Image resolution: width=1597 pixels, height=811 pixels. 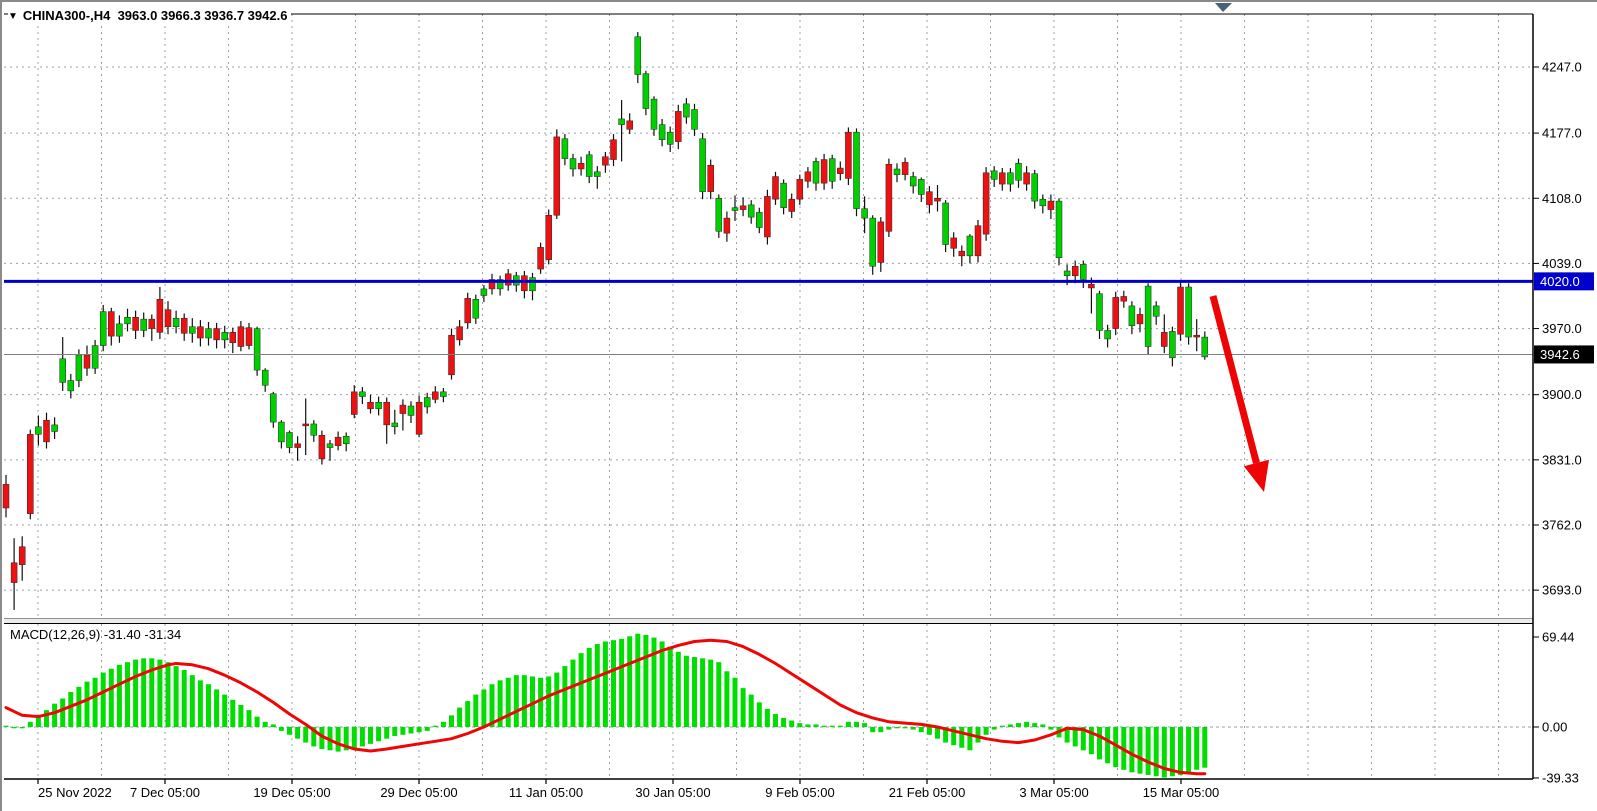 I want to click on price-axis-label: 4247.0, so click(x=1562, y=67).